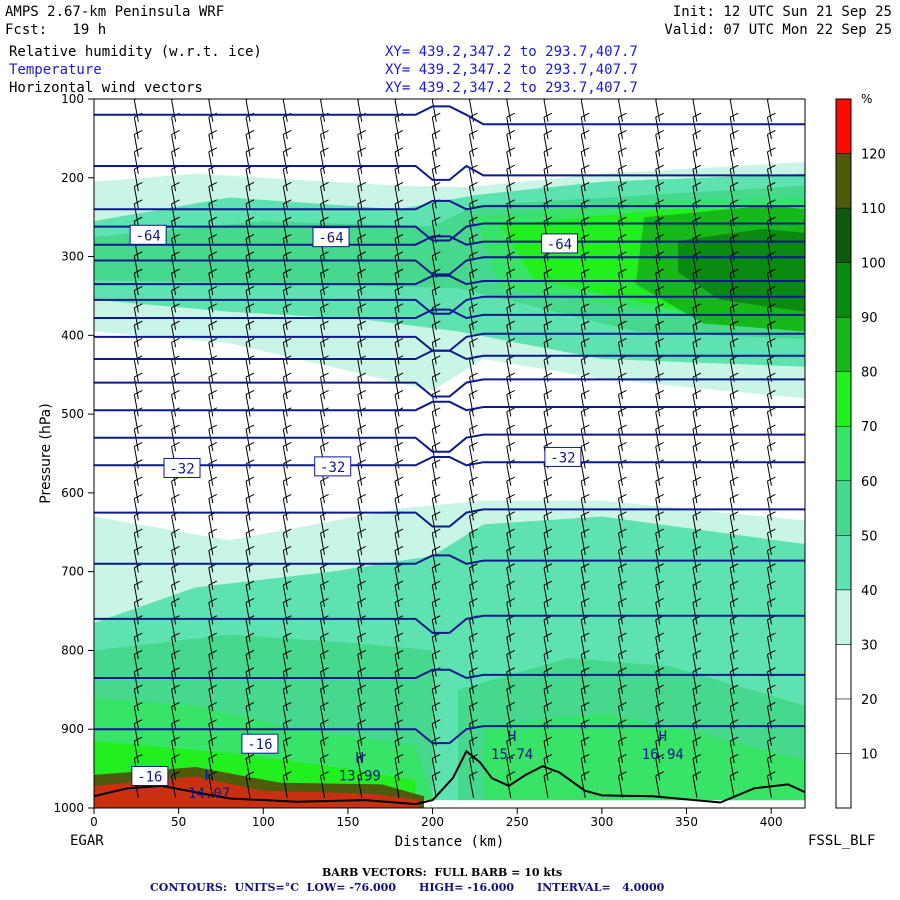  Describe the element at coordinates (686, 822) in the screenshot. I see `x-tick-label: 350` at that location.